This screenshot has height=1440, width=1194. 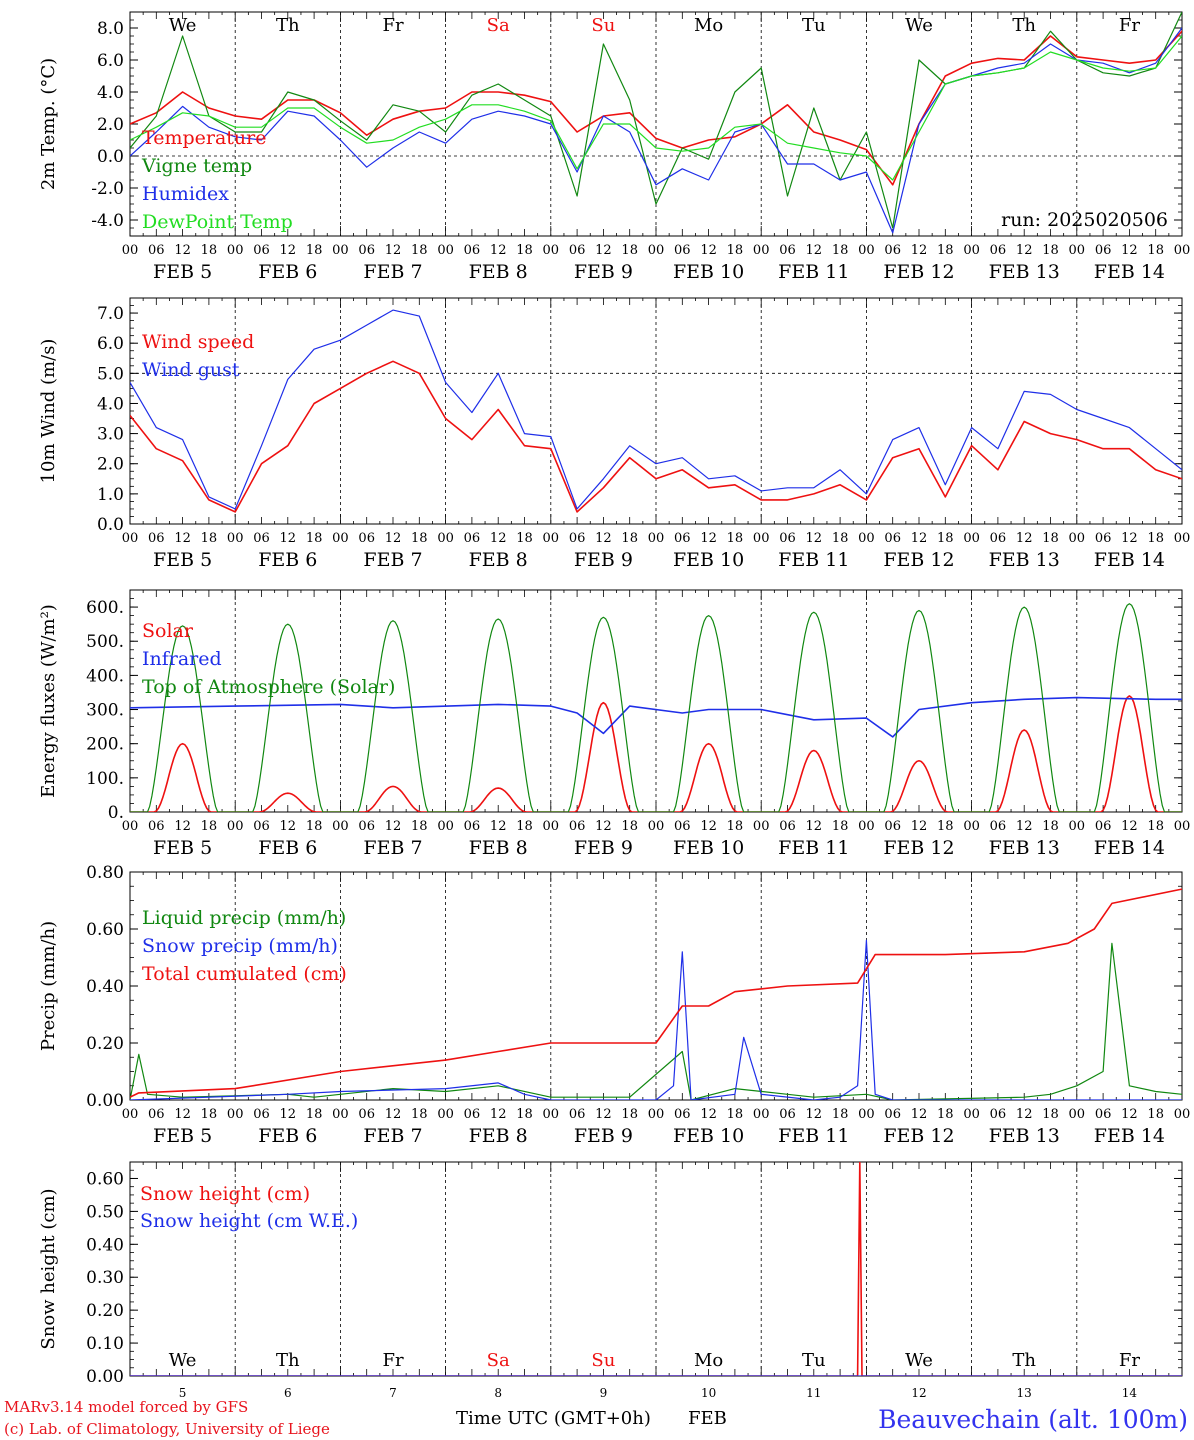 What do you see at coordinates (288, 1360) in the screenshot?
I see `weekday-label: Th` at bounding box center [288, 1360].